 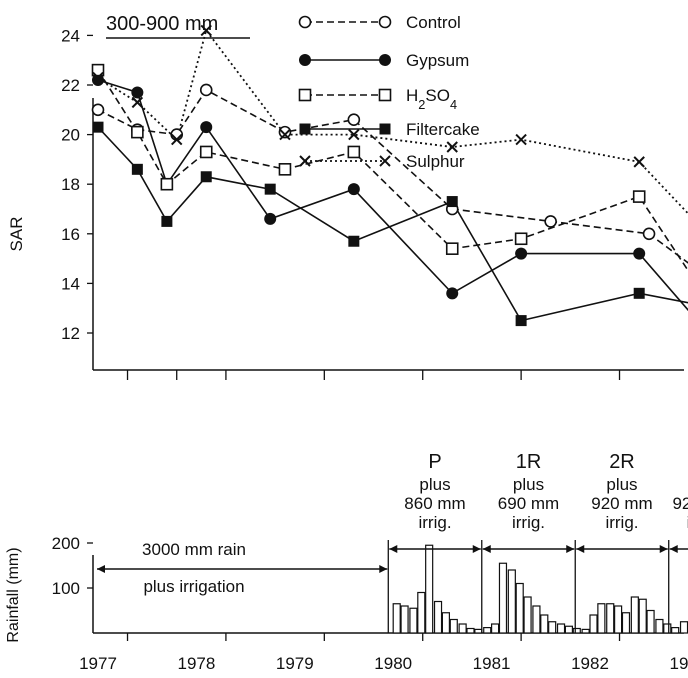 I want to click on legend-label: Gypsum, so click(x=437, y=60).